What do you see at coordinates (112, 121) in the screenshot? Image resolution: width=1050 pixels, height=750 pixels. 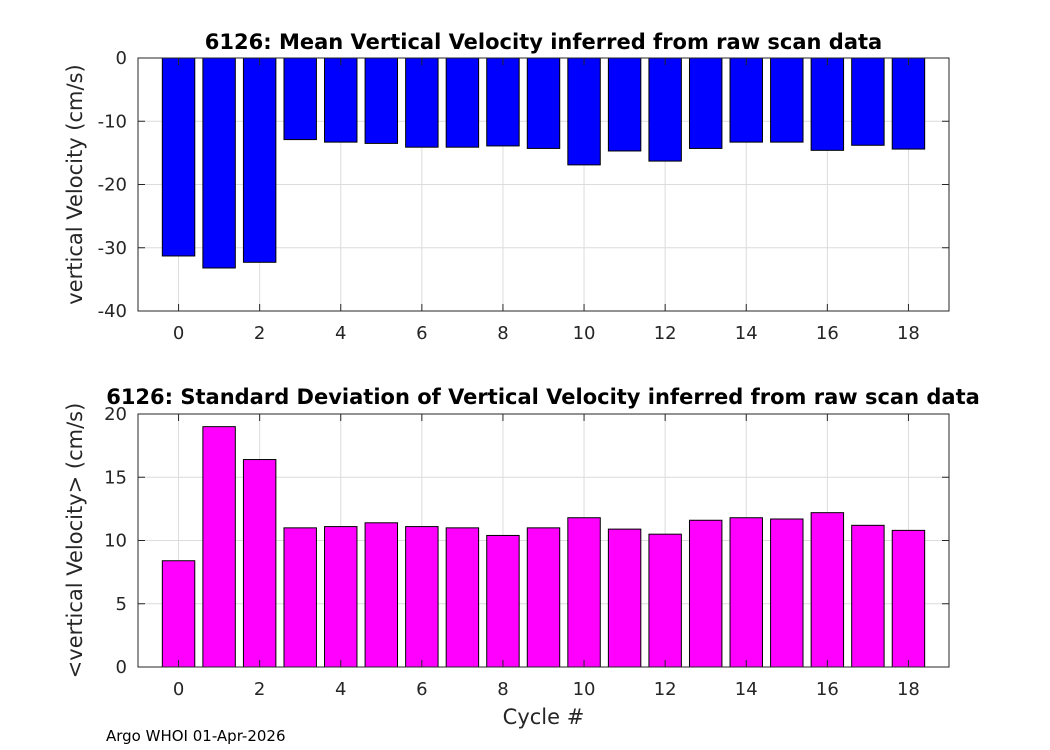 I see `y-tick-label: -10` at bounding box center [112, 121].